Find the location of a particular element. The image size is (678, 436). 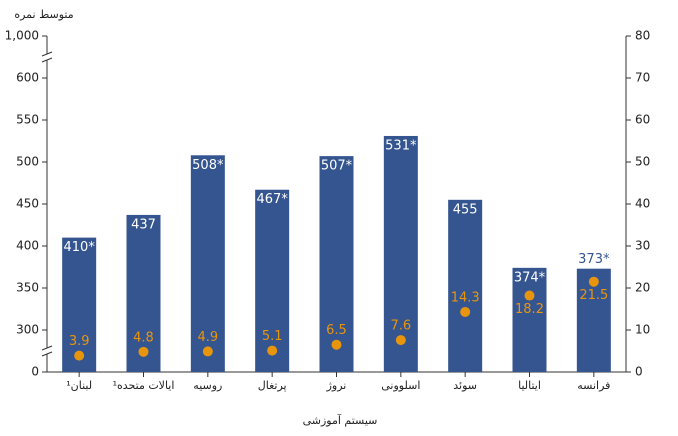

y-tick-label: 600 is located at coordinates (27, 78).